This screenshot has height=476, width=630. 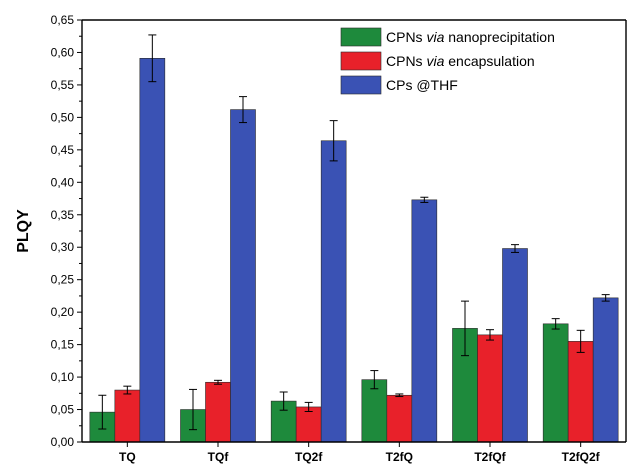 What do you see at coordinates (63, 345) in the screenshot?
I see `y-tick-label: 0,15` at bounding box center [63, 345].